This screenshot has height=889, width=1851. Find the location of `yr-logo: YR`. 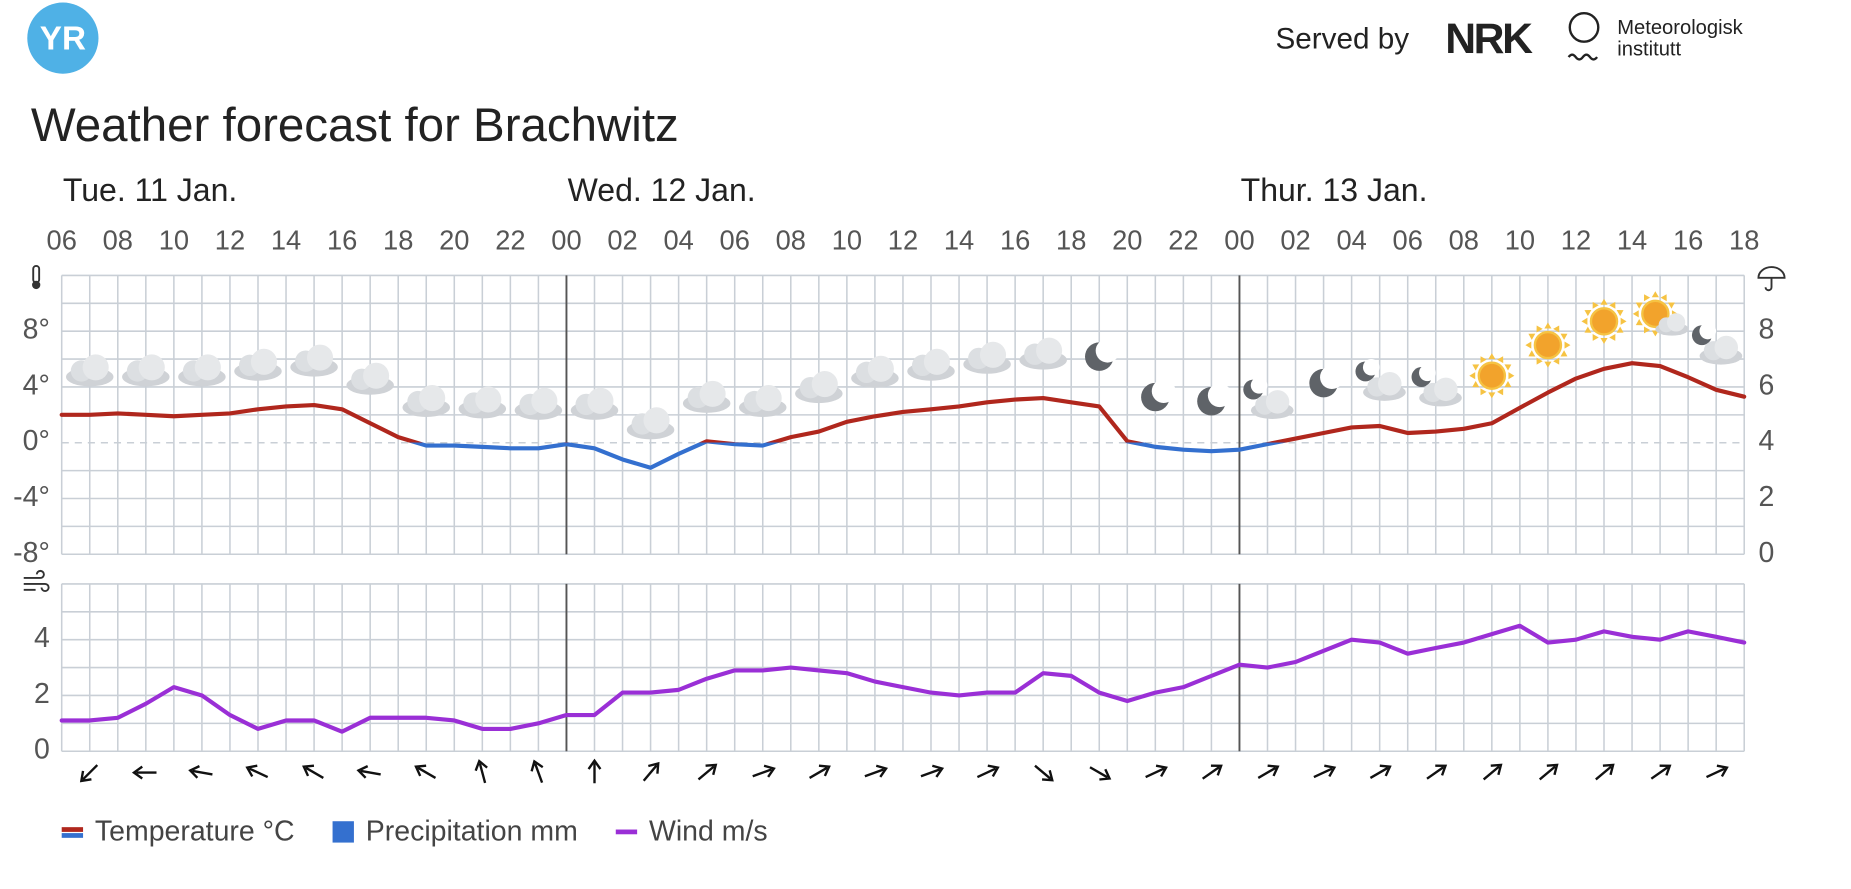

yr-logo: YR is located at coordinates (63, 38).